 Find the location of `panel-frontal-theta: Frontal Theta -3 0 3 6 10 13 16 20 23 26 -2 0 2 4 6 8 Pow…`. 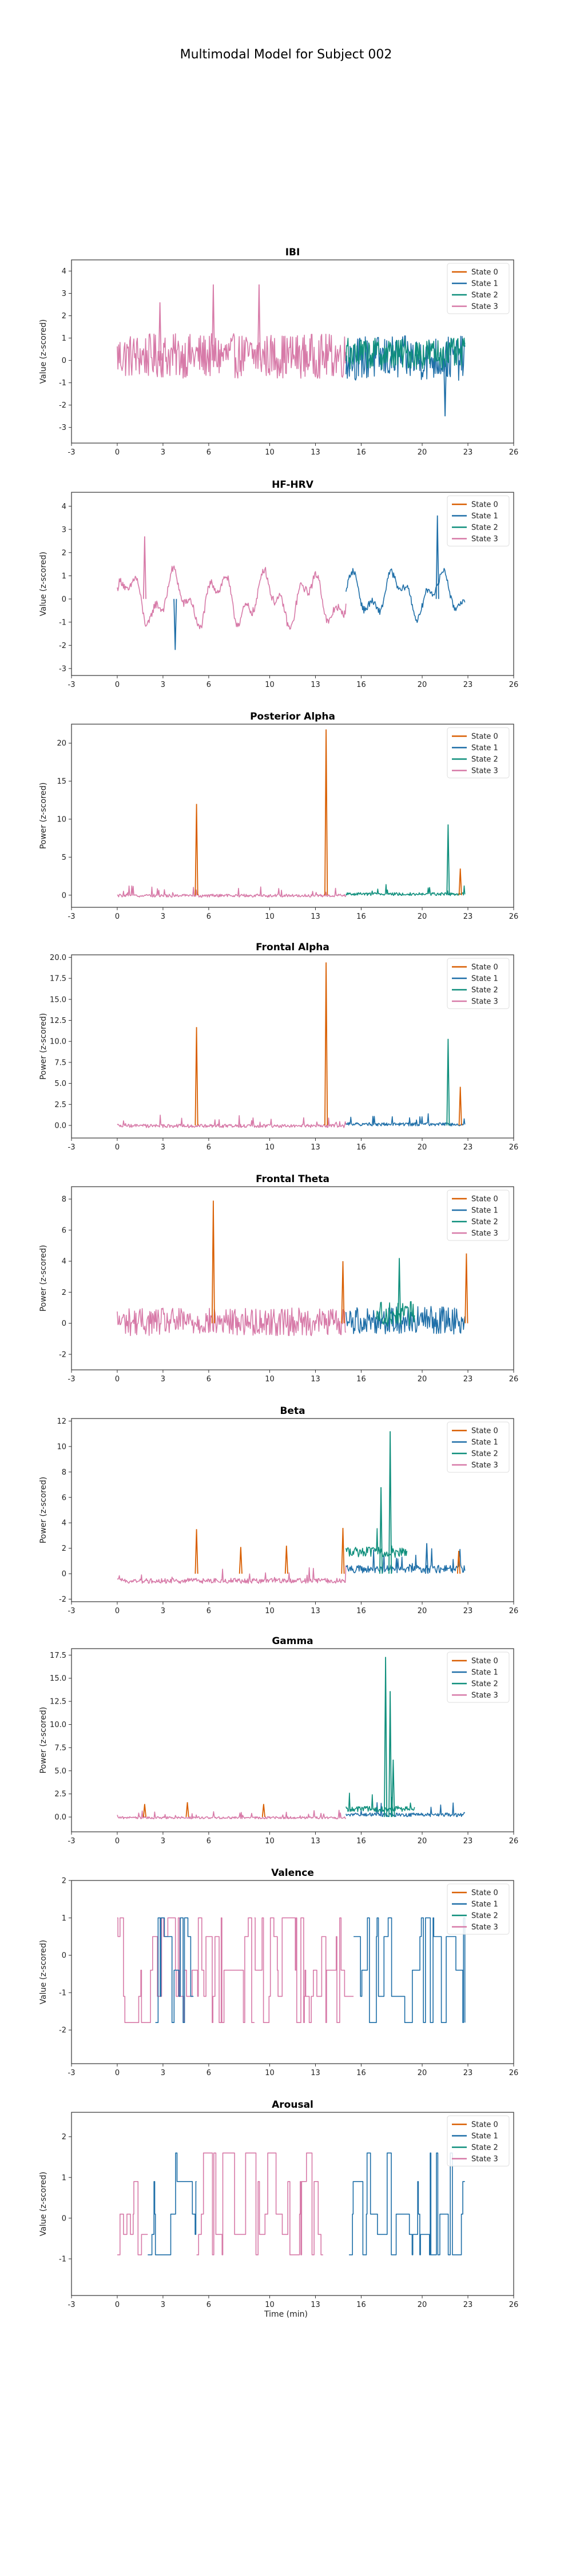

panel-frontal-theta: Frontal Theta -3 0 3 6 10 13 16 20 23 26 -2 0 2 4 6 8 Pow… is located at coordinates (278, 1279).